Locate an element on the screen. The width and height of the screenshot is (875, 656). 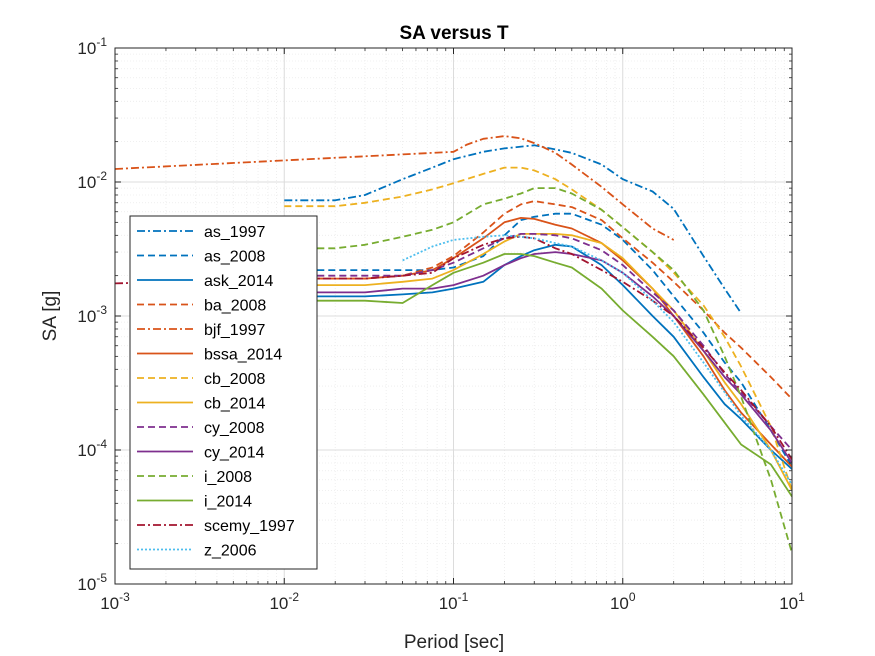
y-axis-label: SA [g] is located at coordinates (50, 316).